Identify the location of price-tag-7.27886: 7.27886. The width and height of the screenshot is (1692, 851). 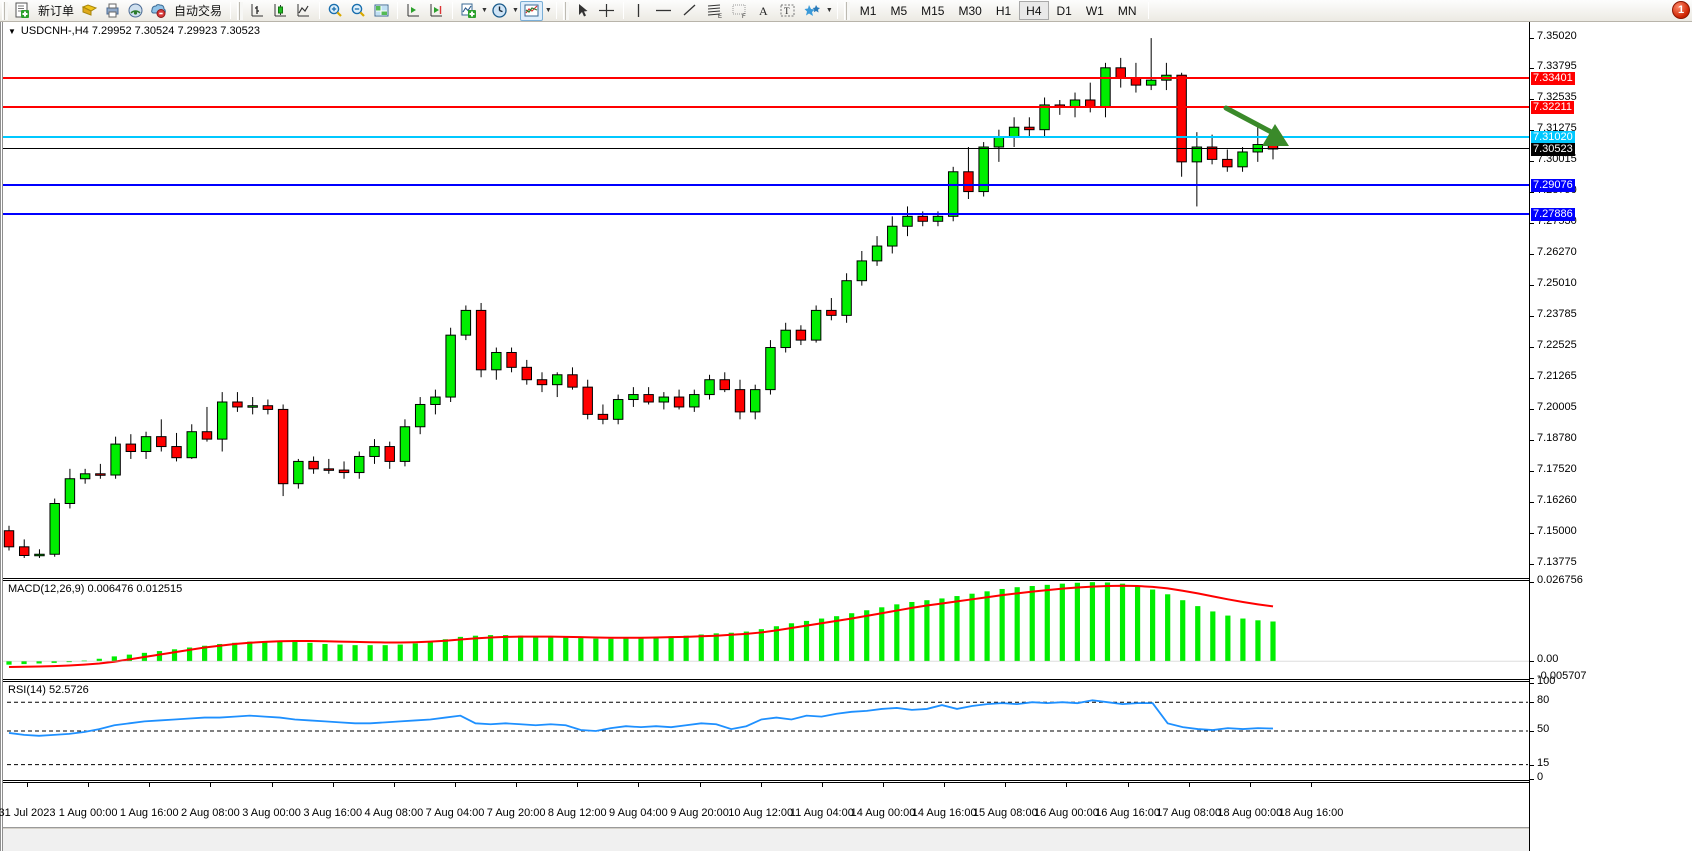
(1553, 215).